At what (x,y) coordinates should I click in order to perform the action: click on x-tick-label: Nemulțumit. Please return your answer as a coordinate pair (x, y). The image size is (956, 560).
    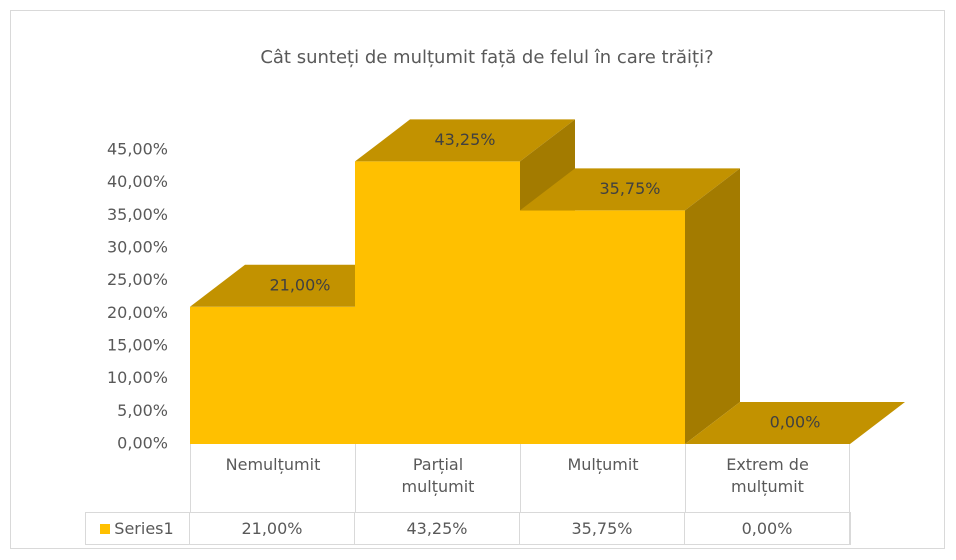
    Looking at the image, I should click on (272, 478).